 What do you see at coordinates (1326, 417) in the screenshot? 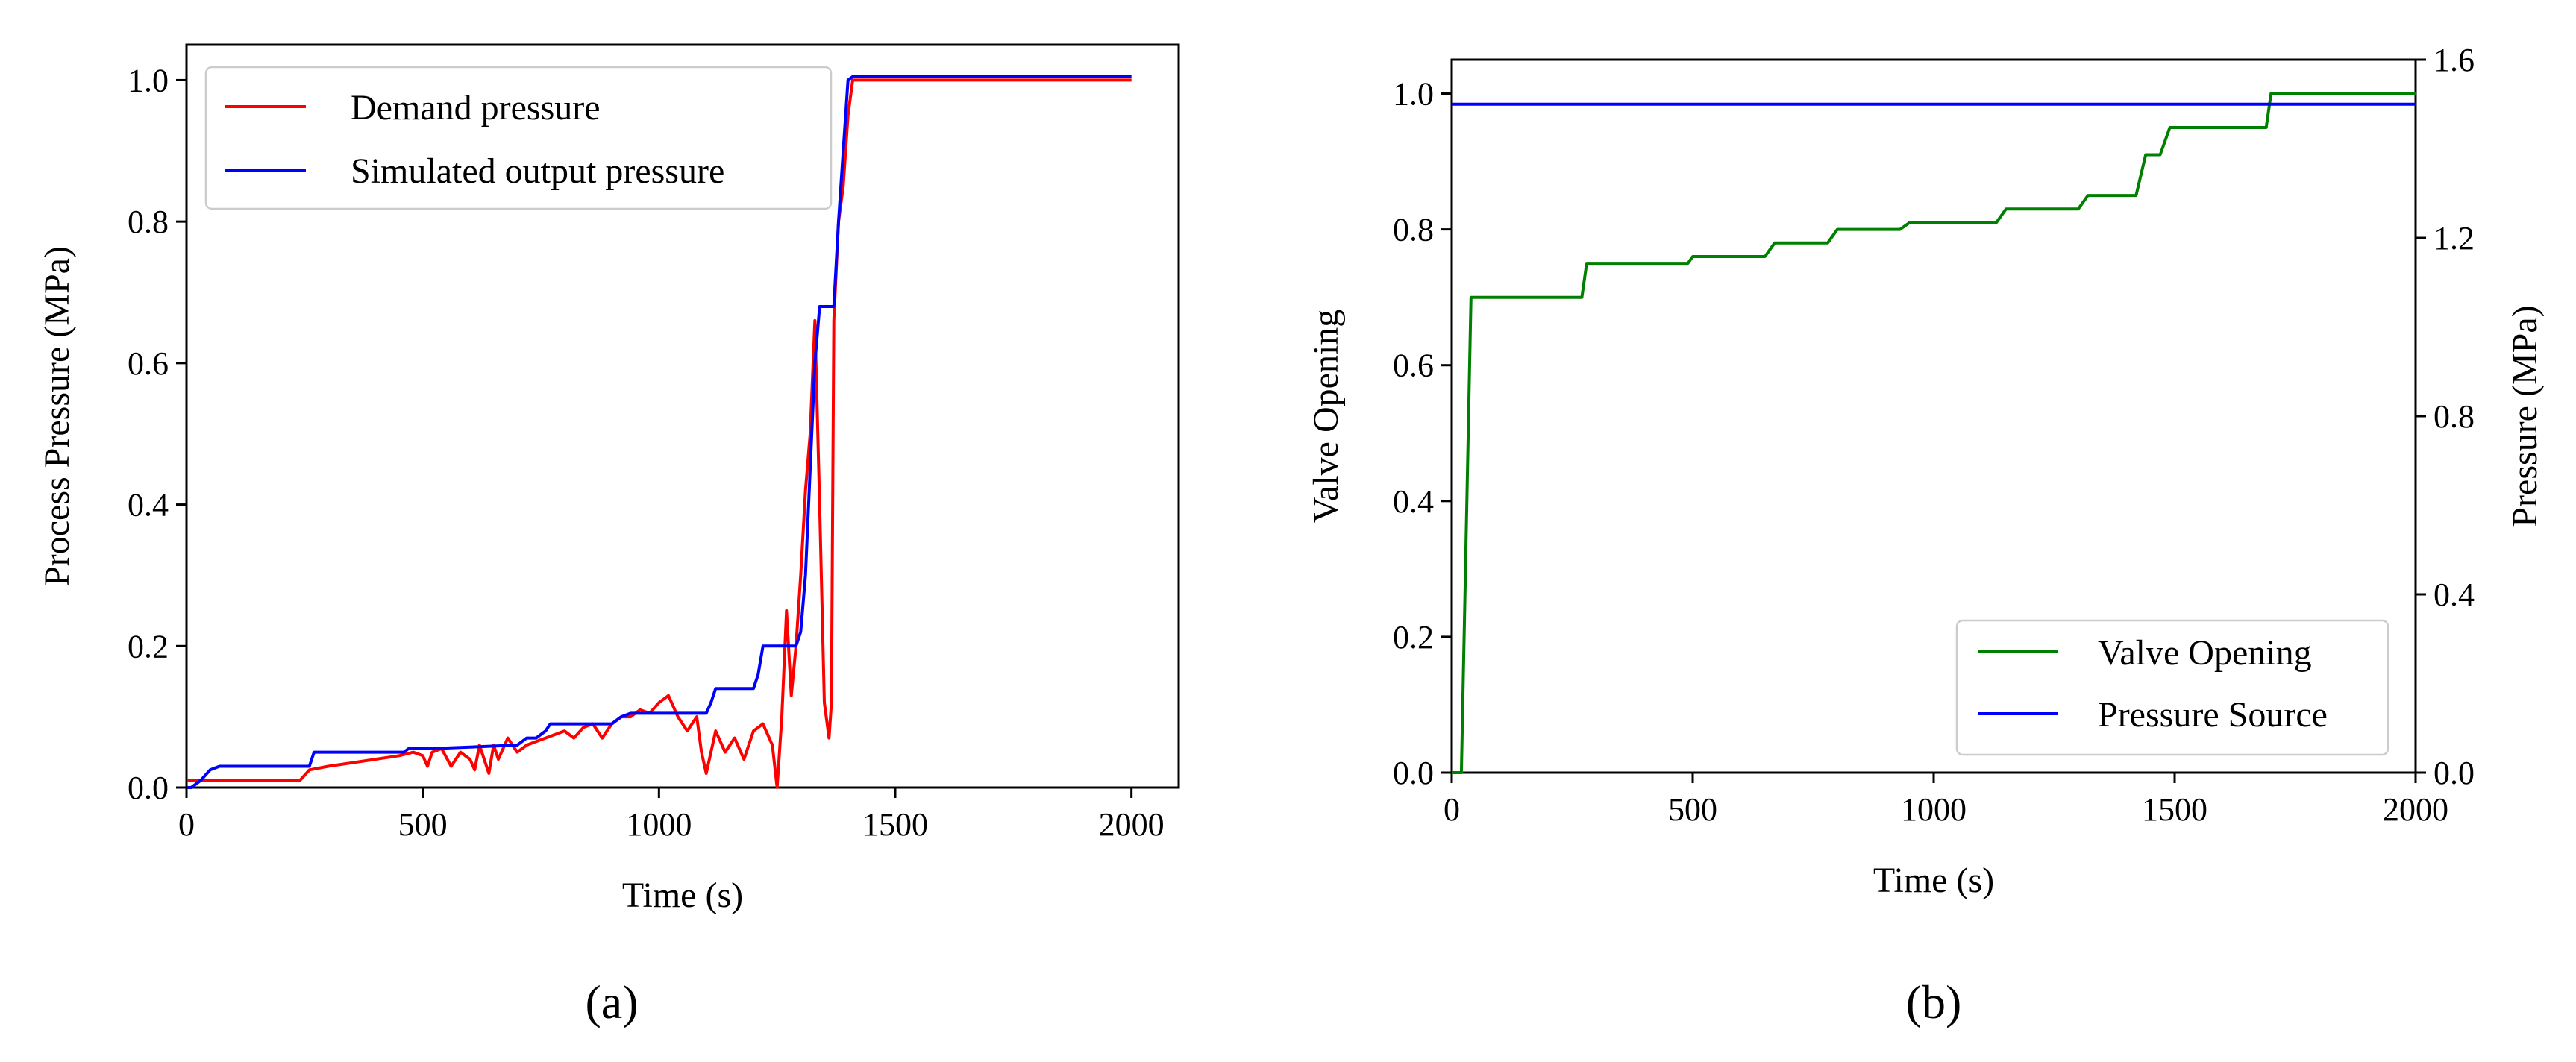
I see `y-axis-label-b-left: Valve Opening` at bounding box center [1326, 417].